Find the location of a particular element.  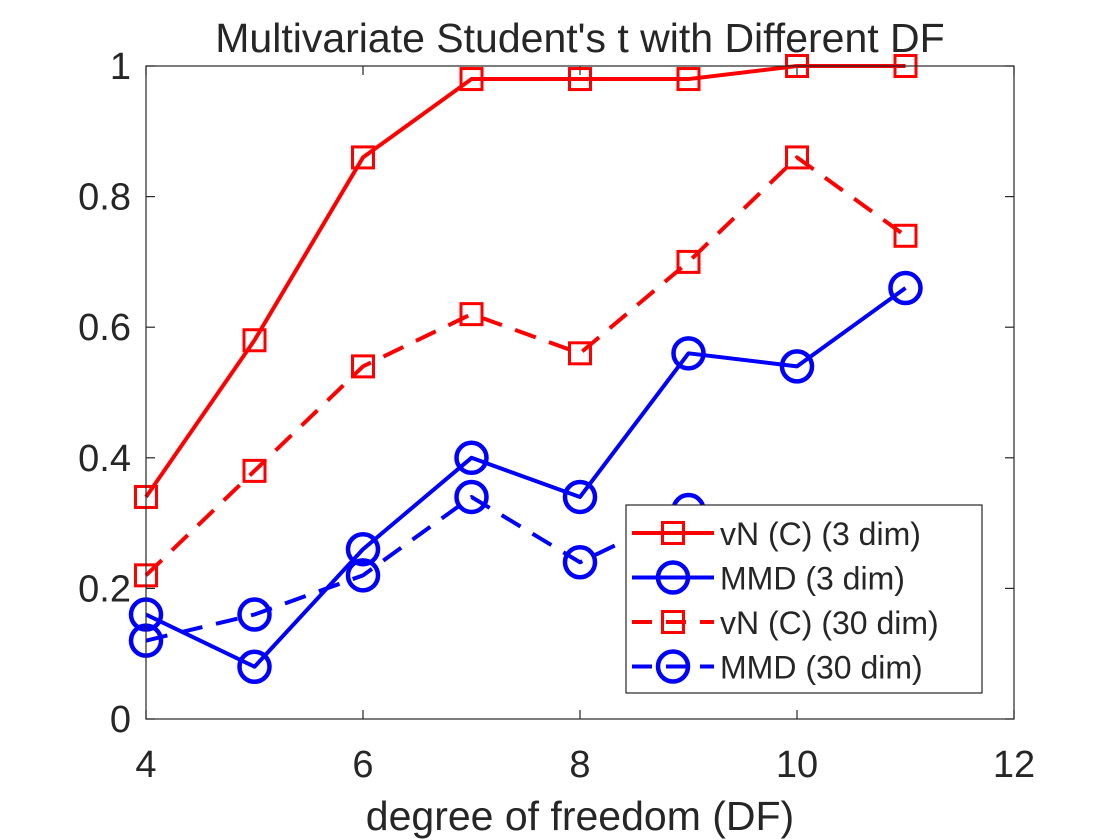

y-tick-label: 0.6 is located at coordinates (104, 328).